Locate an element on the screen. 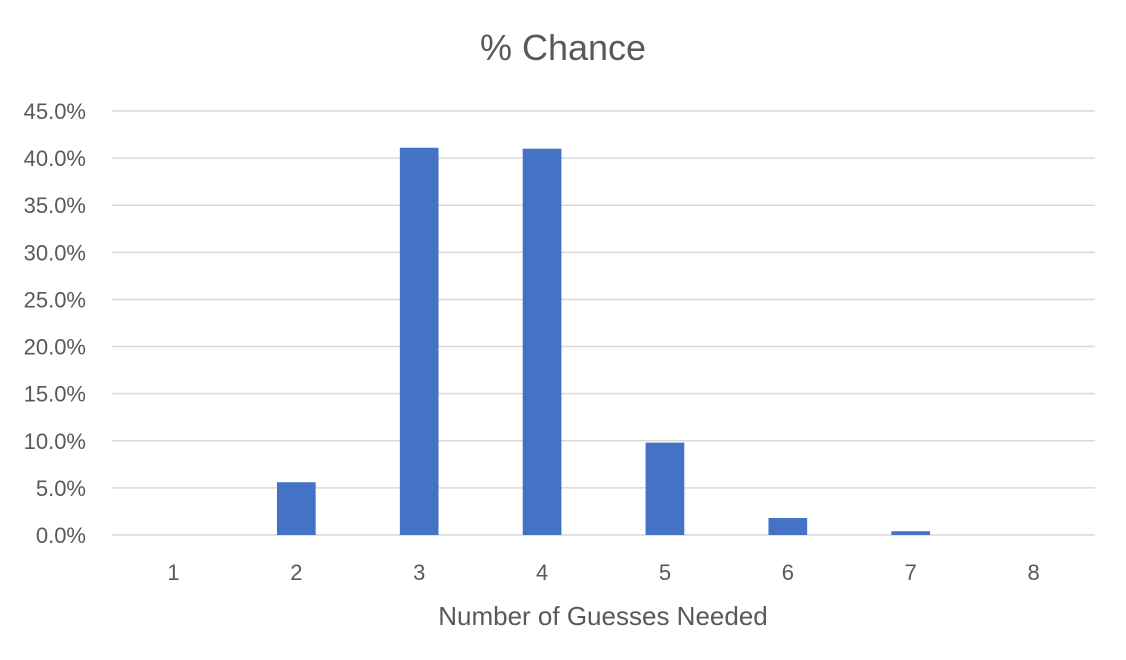  x-axis-ticks: 1 2 3 4 5 6 7 8 is located at coordinates (603, 572).